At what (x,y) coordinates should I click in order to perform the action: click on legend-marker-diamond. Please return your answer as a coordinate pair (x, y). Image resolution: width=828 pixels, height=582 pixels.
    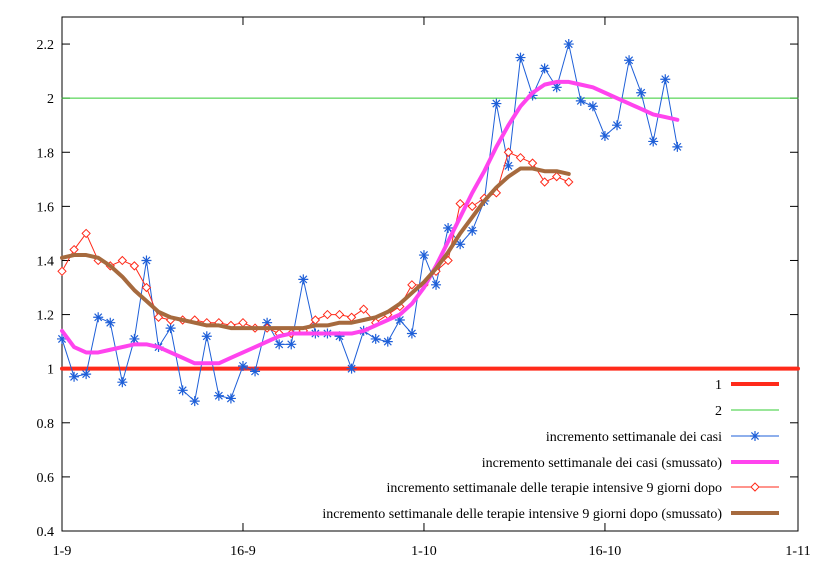
    Looking at the image, I should click on (755, 487).